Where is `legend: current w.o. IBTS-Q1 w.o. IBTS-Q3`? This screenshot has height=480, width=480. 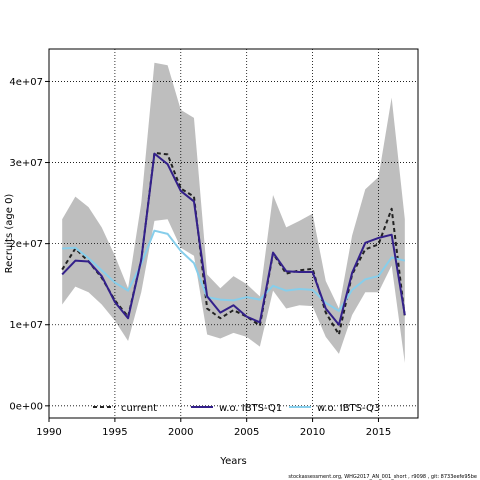 legend: current w.o. IBTS-Q1 w.o. IBTS-Q3 is located at coordinates (236, 408).